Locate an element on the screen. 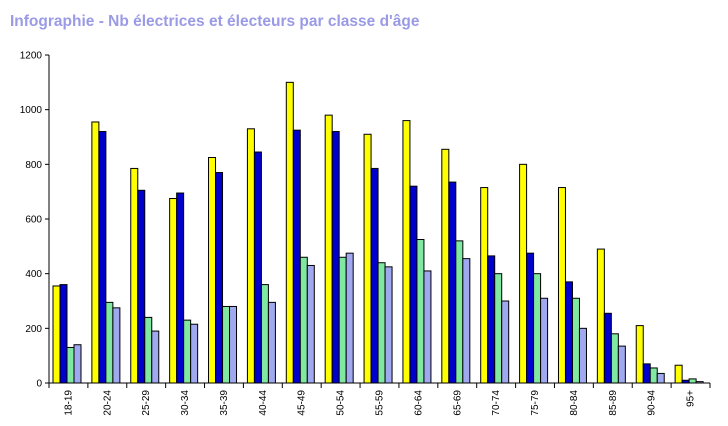 This screenshot has height=426, width=728. x-tick-label: 30-34 is located at coordinates (185, 403).